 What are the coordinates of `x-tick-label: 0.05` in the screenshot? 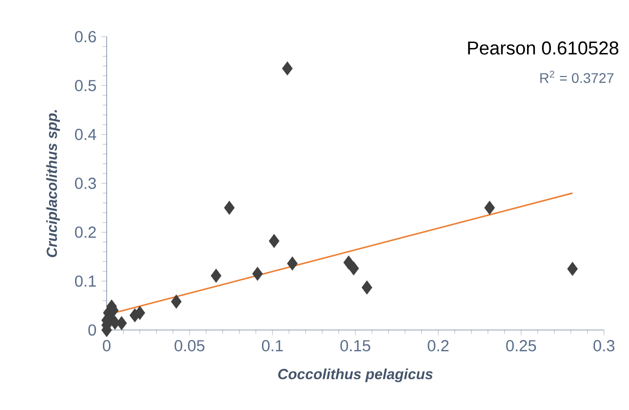 It's located at (189, 346).